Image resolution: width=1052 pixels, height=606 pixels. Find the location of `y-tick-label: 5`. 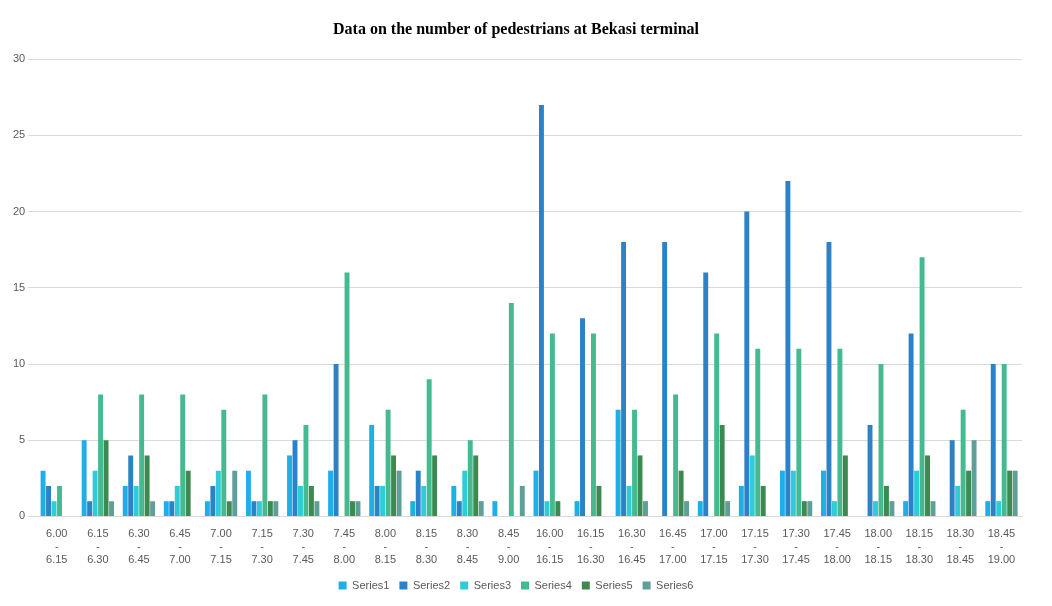

y-tick-label: 5 is located at coordinates (22, 439).